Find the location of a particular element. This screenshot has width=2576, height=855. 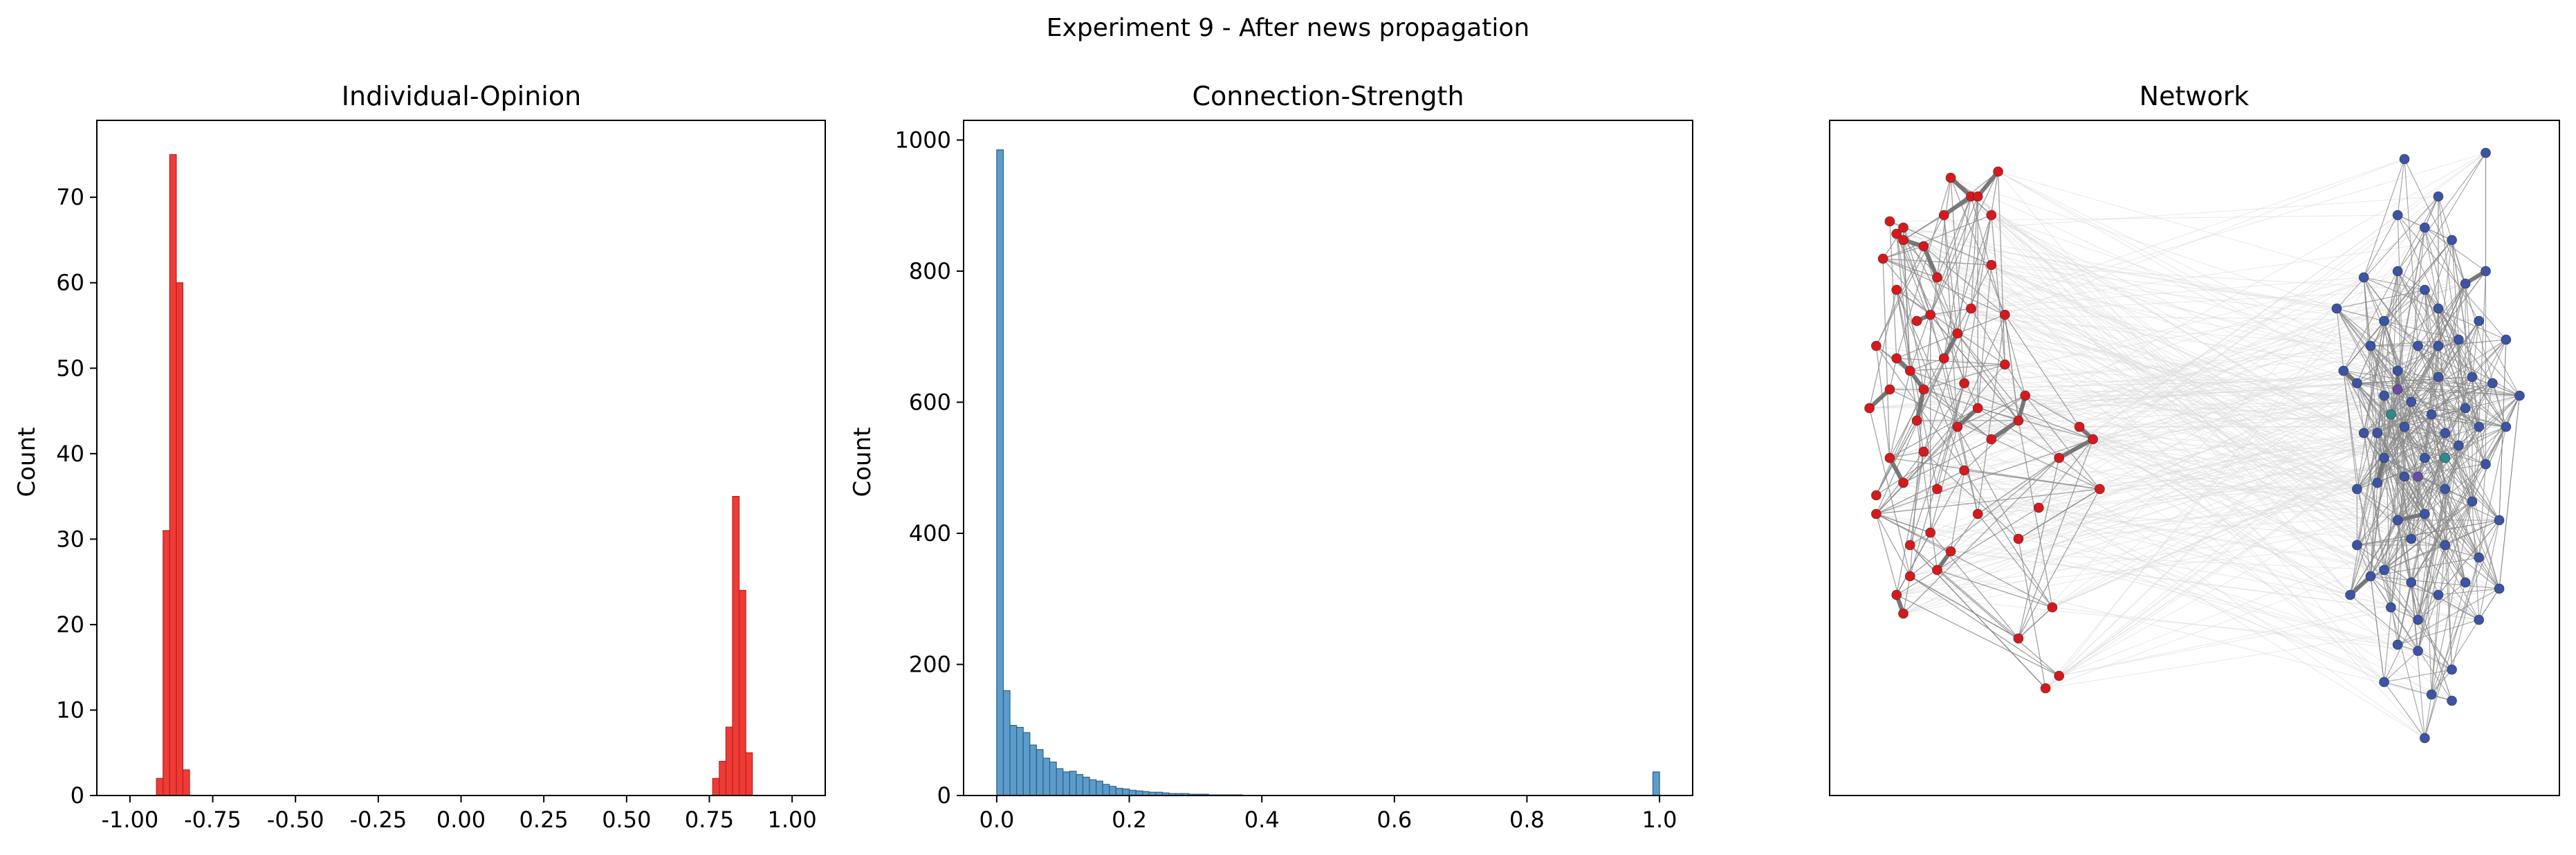

y-tick-label: 10 is located at coordinates (70, 710).